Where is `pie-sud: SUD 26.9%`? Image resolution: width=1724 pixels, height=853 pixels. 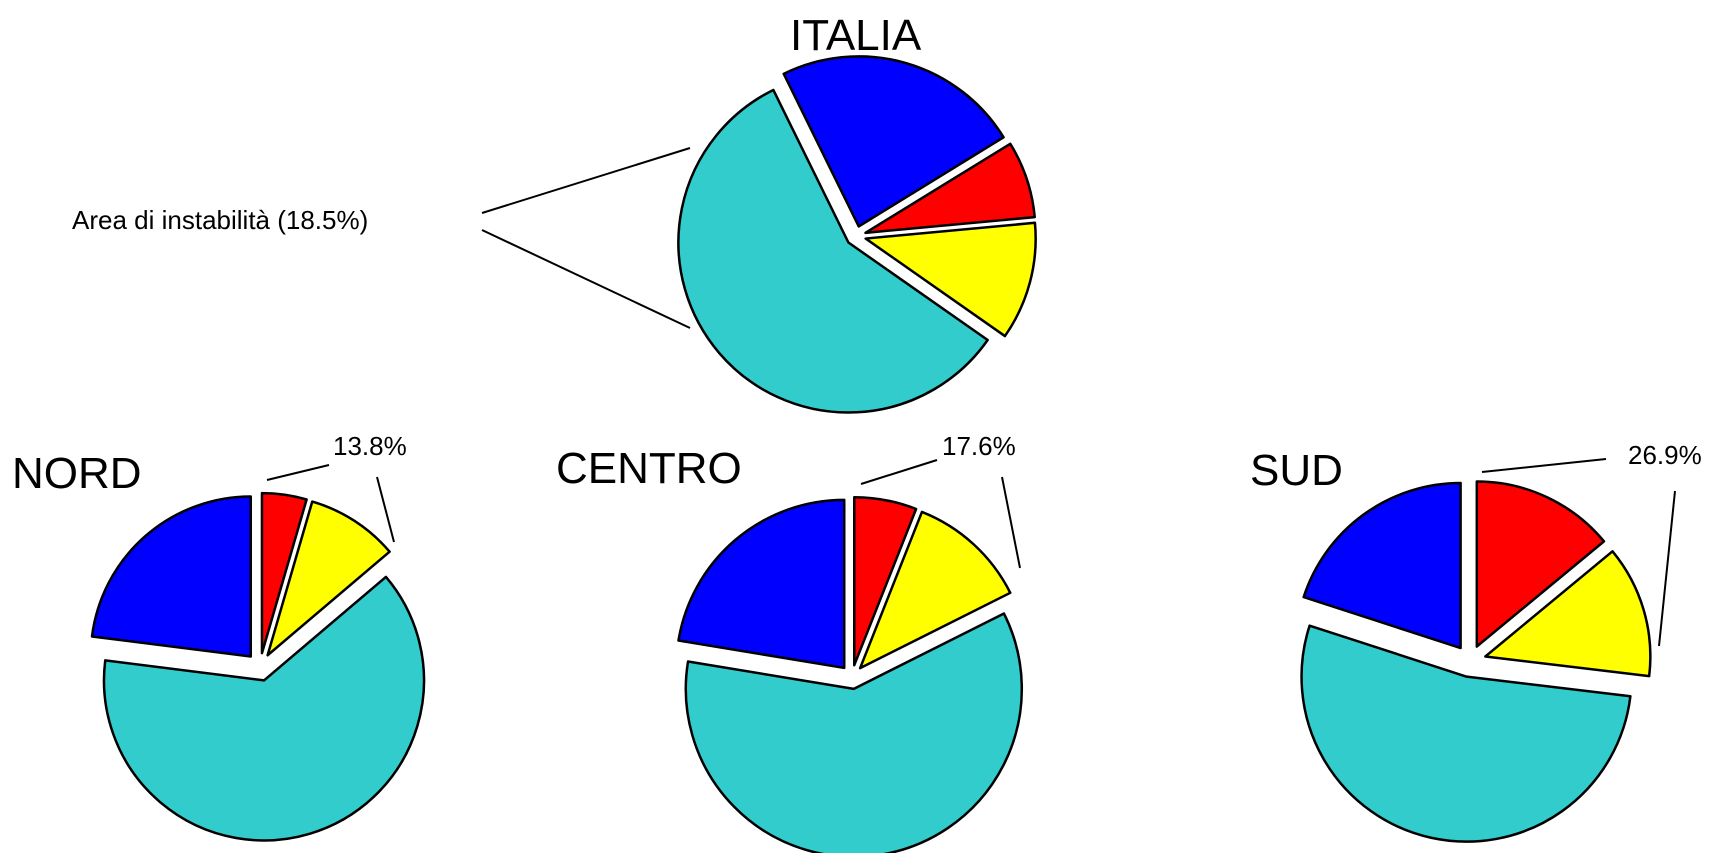
pie-sud: SUD 26.9% is located at coordinates (1476, 641).